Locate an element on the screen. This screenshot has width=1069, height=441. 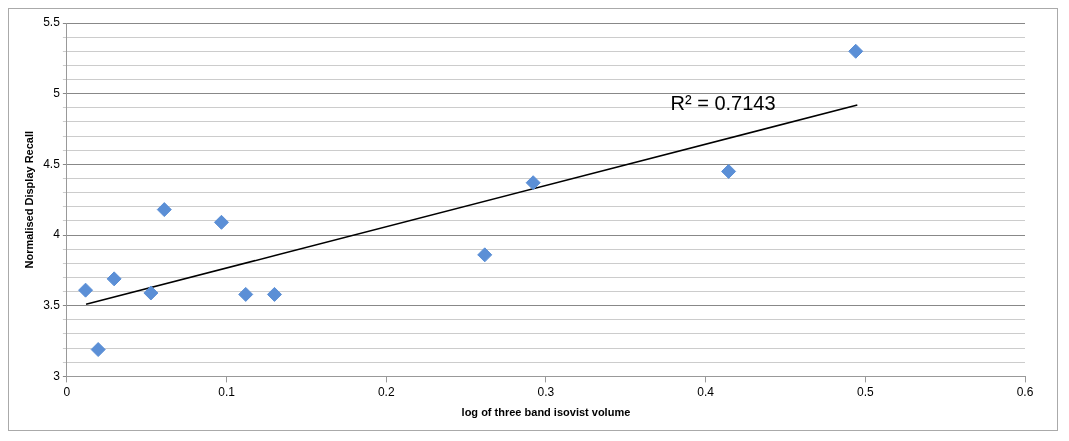
y-tick-label: 5 is located at coordinates (57, 92).